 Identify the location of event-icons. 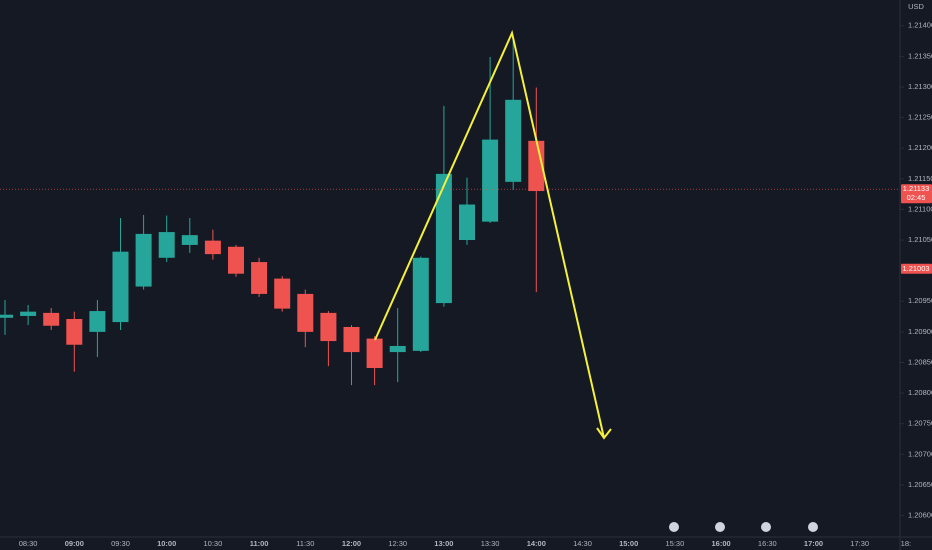
(743, 527).